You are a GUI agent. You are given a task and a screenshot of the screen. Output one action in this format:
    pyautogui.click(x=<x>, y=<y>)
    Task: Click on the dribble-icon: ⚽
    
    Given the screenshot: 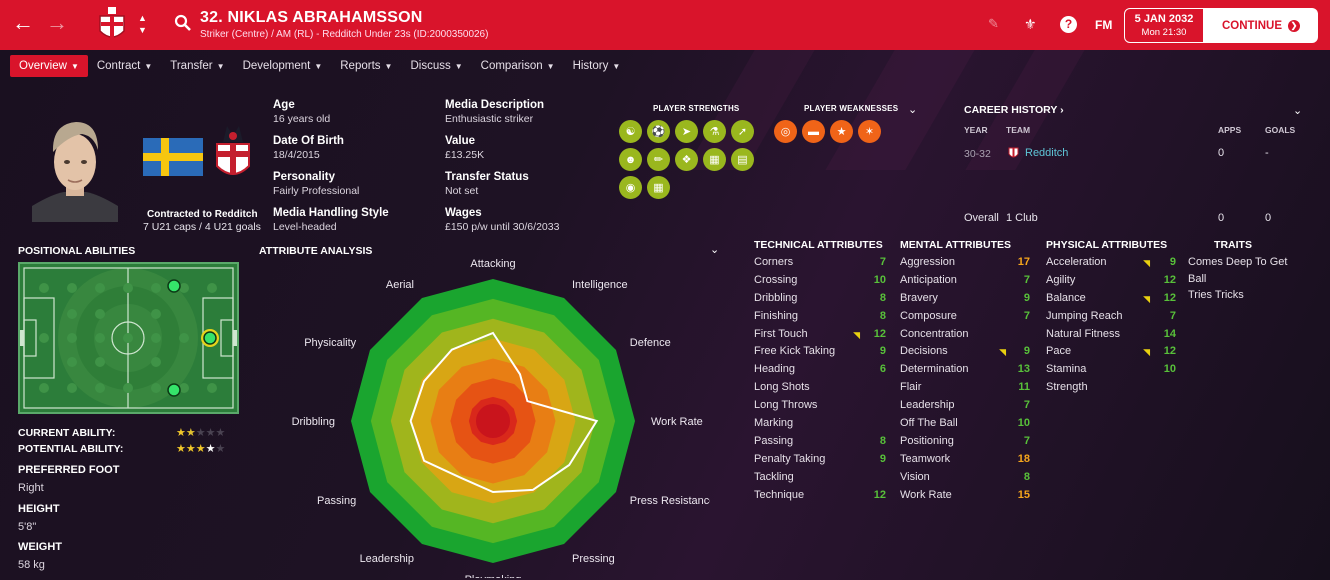 What is the action you would take?
    pyautogui.click(x=658, y=131)
    